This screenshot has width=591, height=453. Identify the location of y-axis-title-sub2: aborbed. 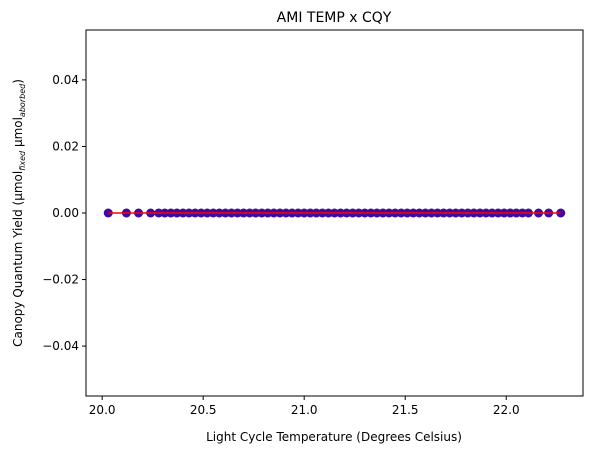
(22, 100).